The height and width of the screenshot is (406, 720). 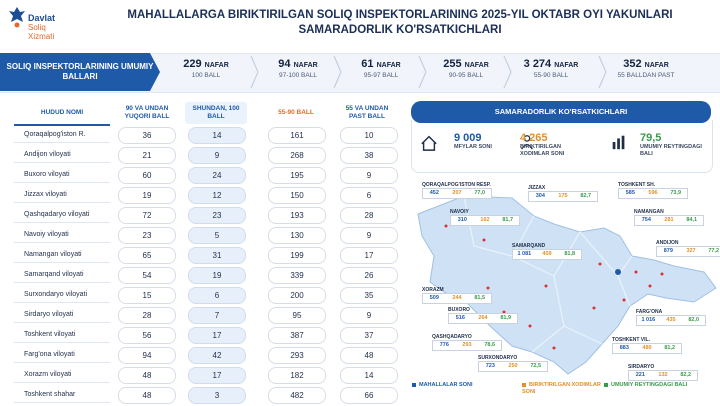 I want to click on region-values: 1 081 459 81,8, so click(x=547, y=254).